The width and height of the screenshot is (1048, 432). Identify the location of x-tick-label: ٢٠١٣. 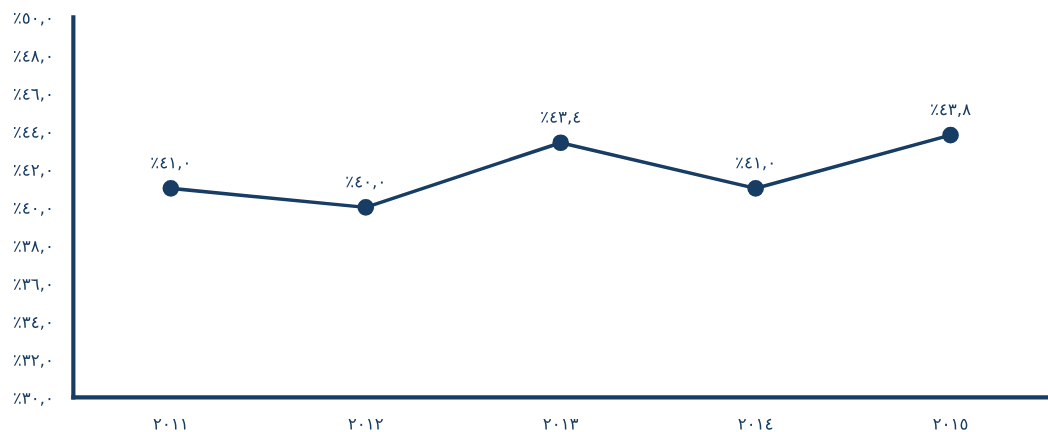
(561, 424).